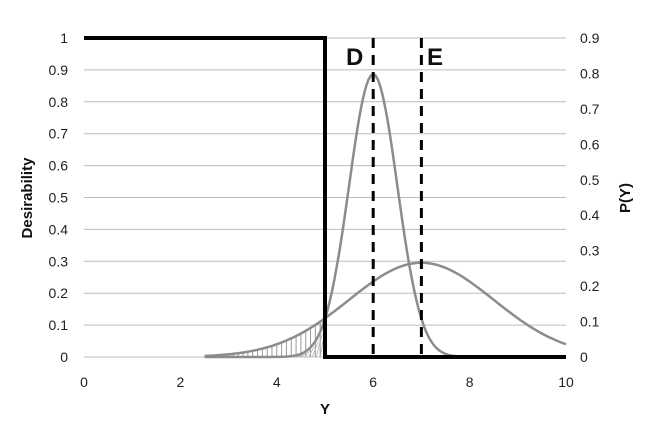 The width and height of the screenshot is (646, 424). Describe the element at coordinates (59, 102) in the screenshot. I see `y-tick-label-left: 0.8` at that location.